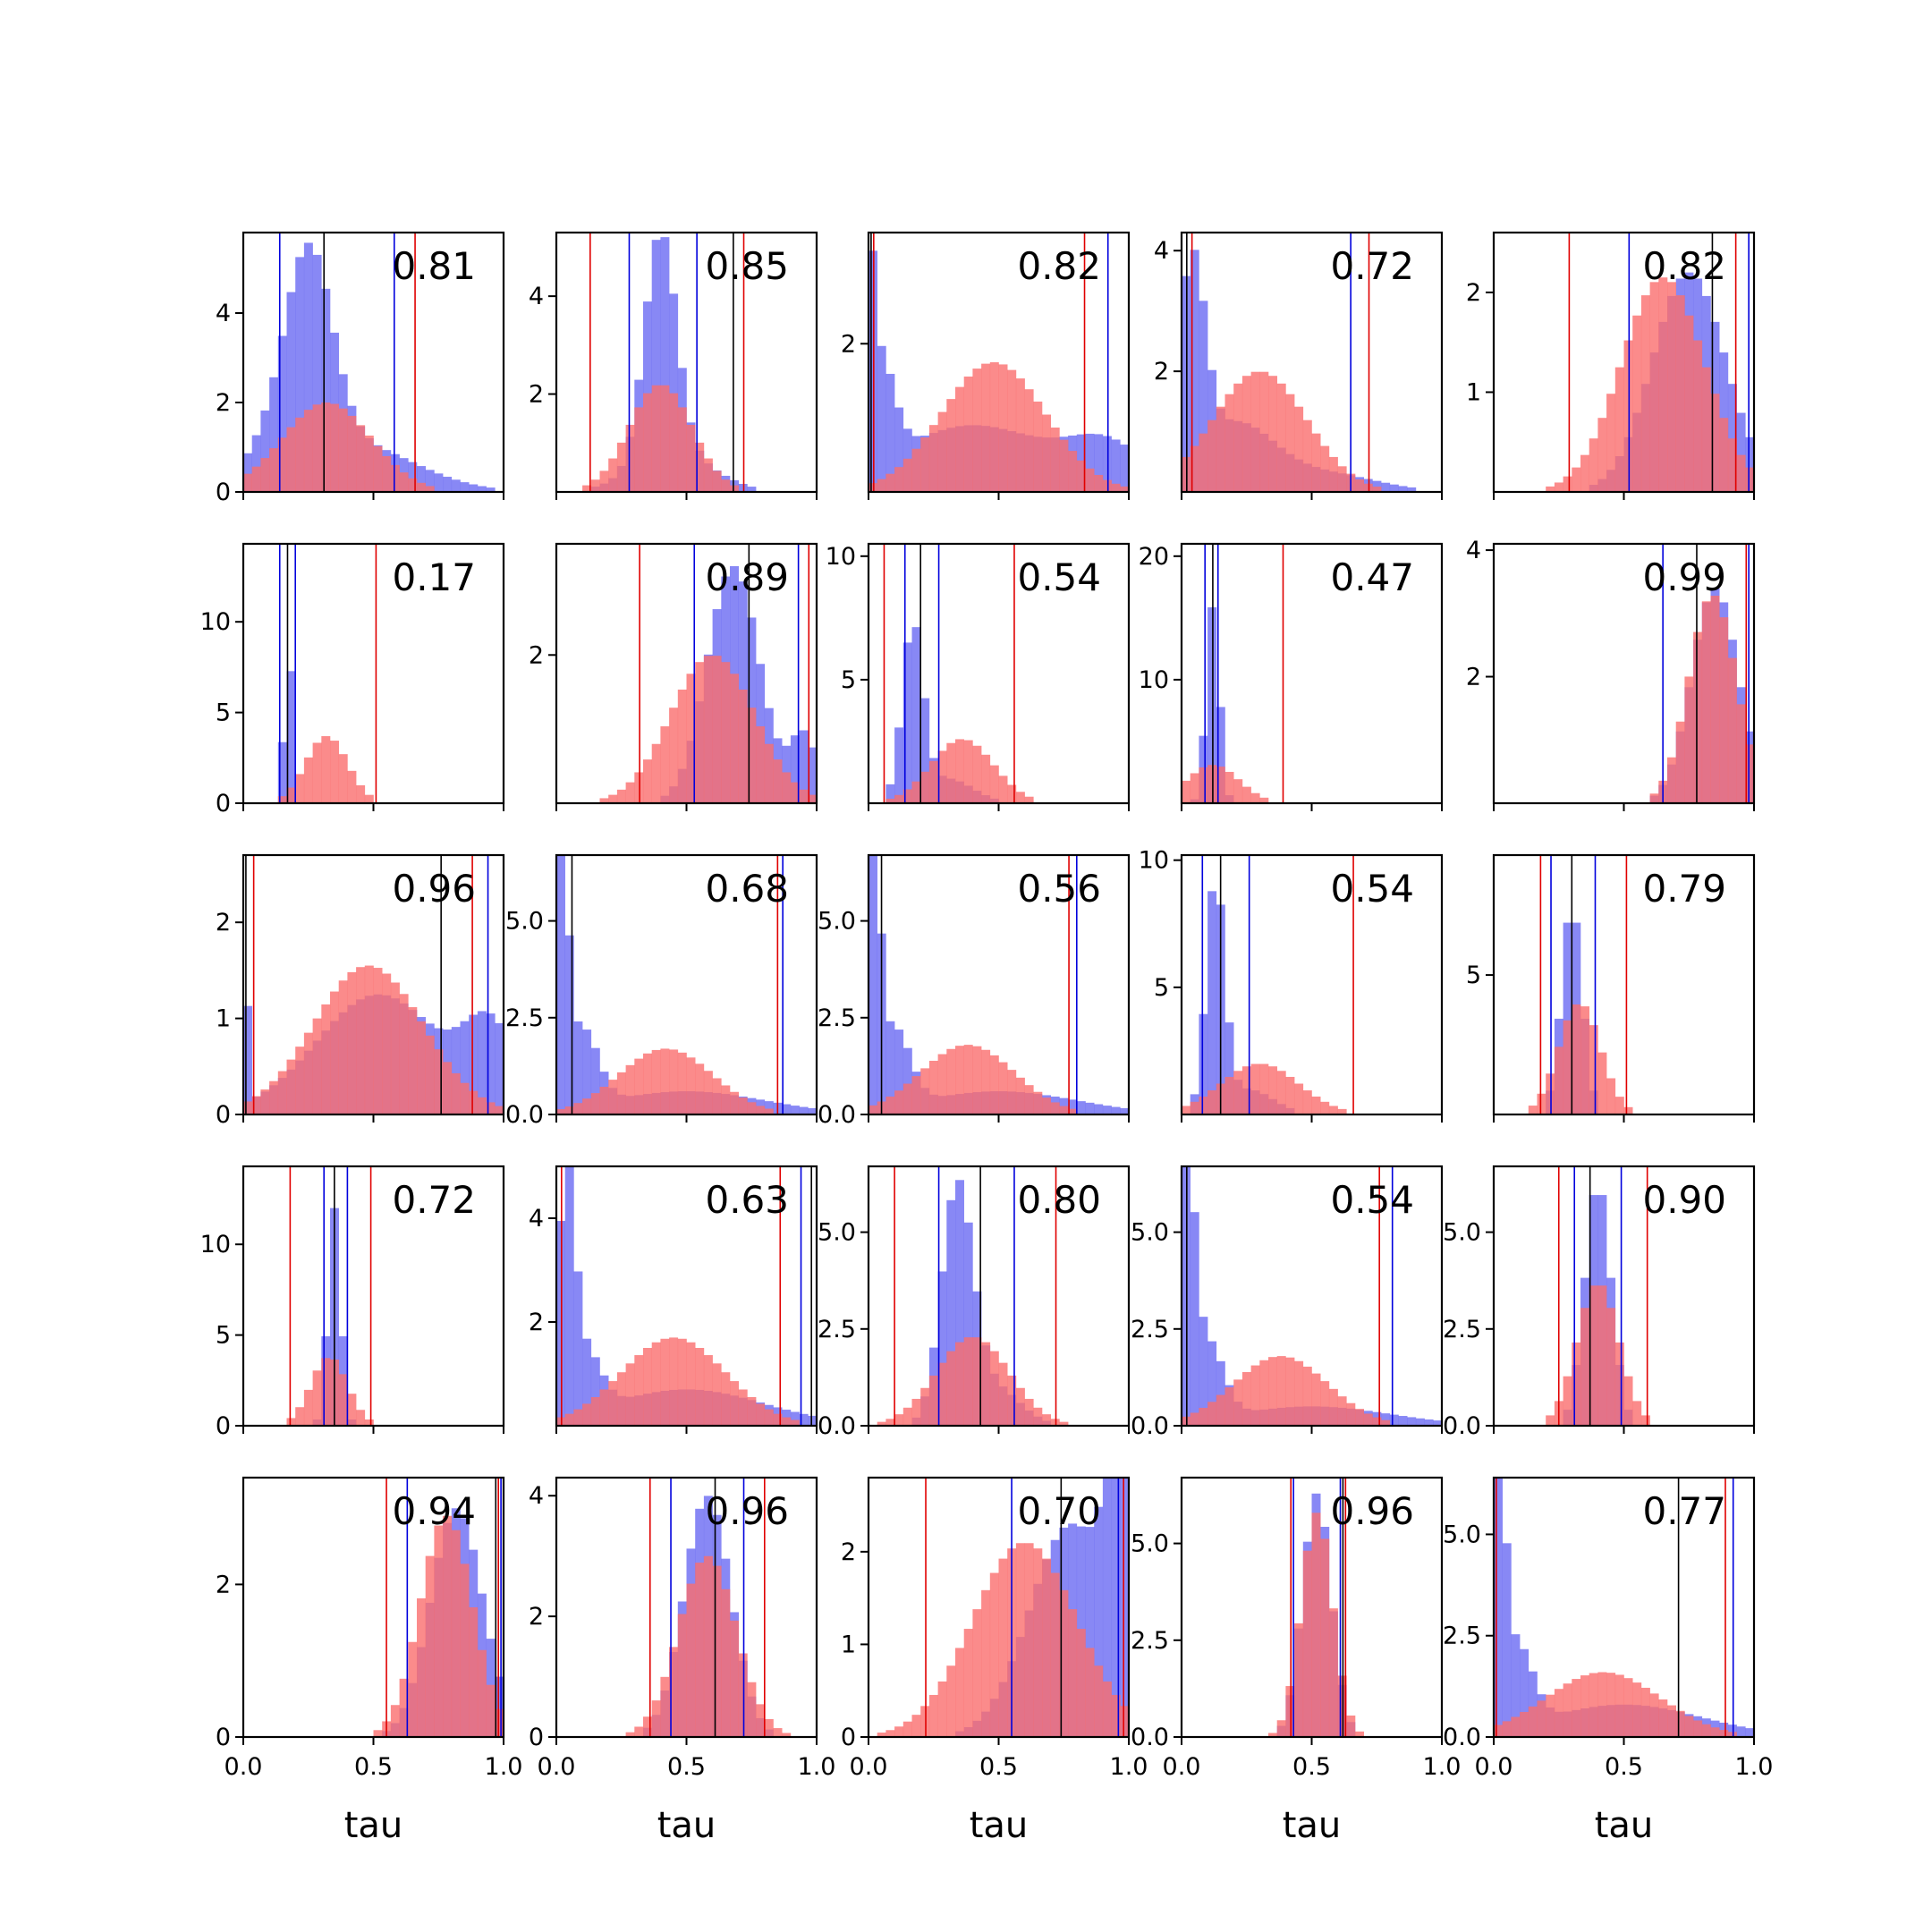 Image resolution: width=1932 pixels, height=1932 pixels. What do you see at coordinates (1059, 577) in the screenshot?
I see `panel-value-label: 0.54` at bounding box center [1059, 577].